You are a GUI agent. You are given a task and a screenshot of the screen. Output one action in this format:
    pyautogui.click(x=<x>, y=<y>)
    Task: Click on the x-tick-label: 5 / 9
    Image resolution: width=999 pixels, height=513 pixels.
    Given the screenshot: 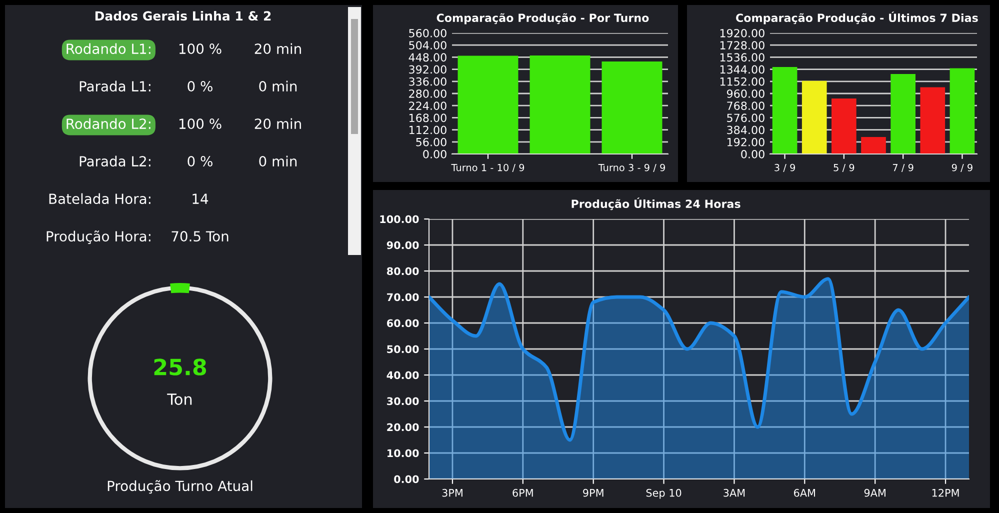 What is the action you would take?
    pyautogui.click(x=844, y=168)
    